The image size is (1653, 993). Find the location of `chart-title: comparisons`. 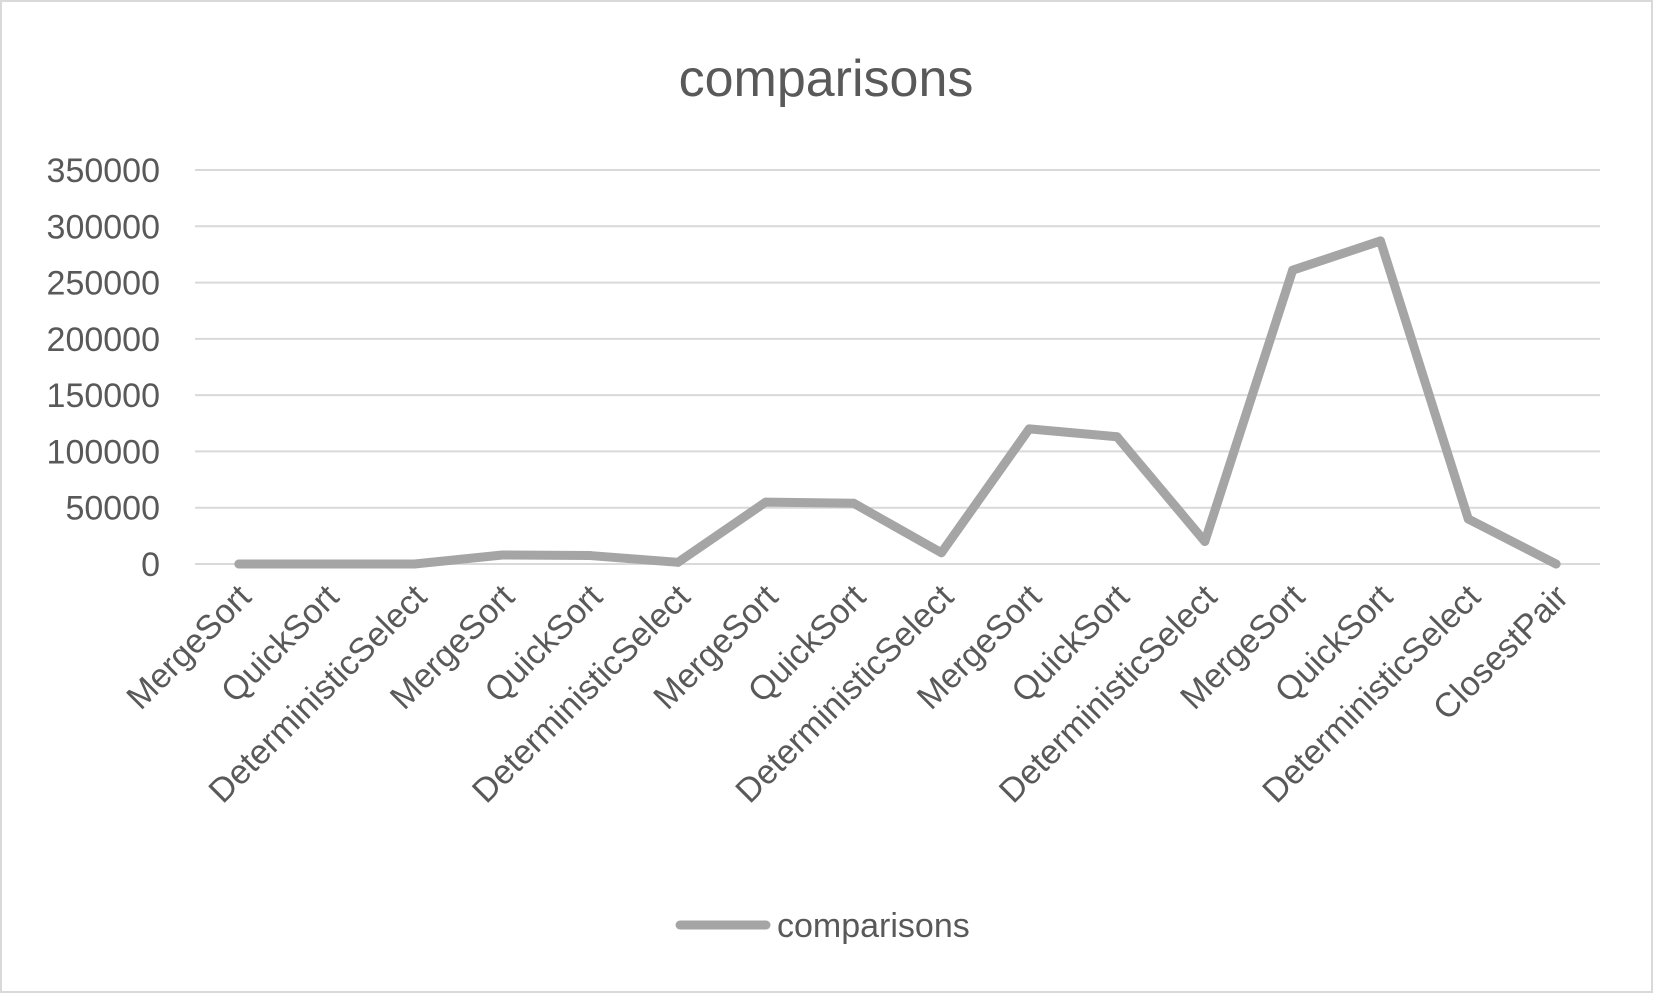

chart-title: comparisons is located at coordinates (826, 79).